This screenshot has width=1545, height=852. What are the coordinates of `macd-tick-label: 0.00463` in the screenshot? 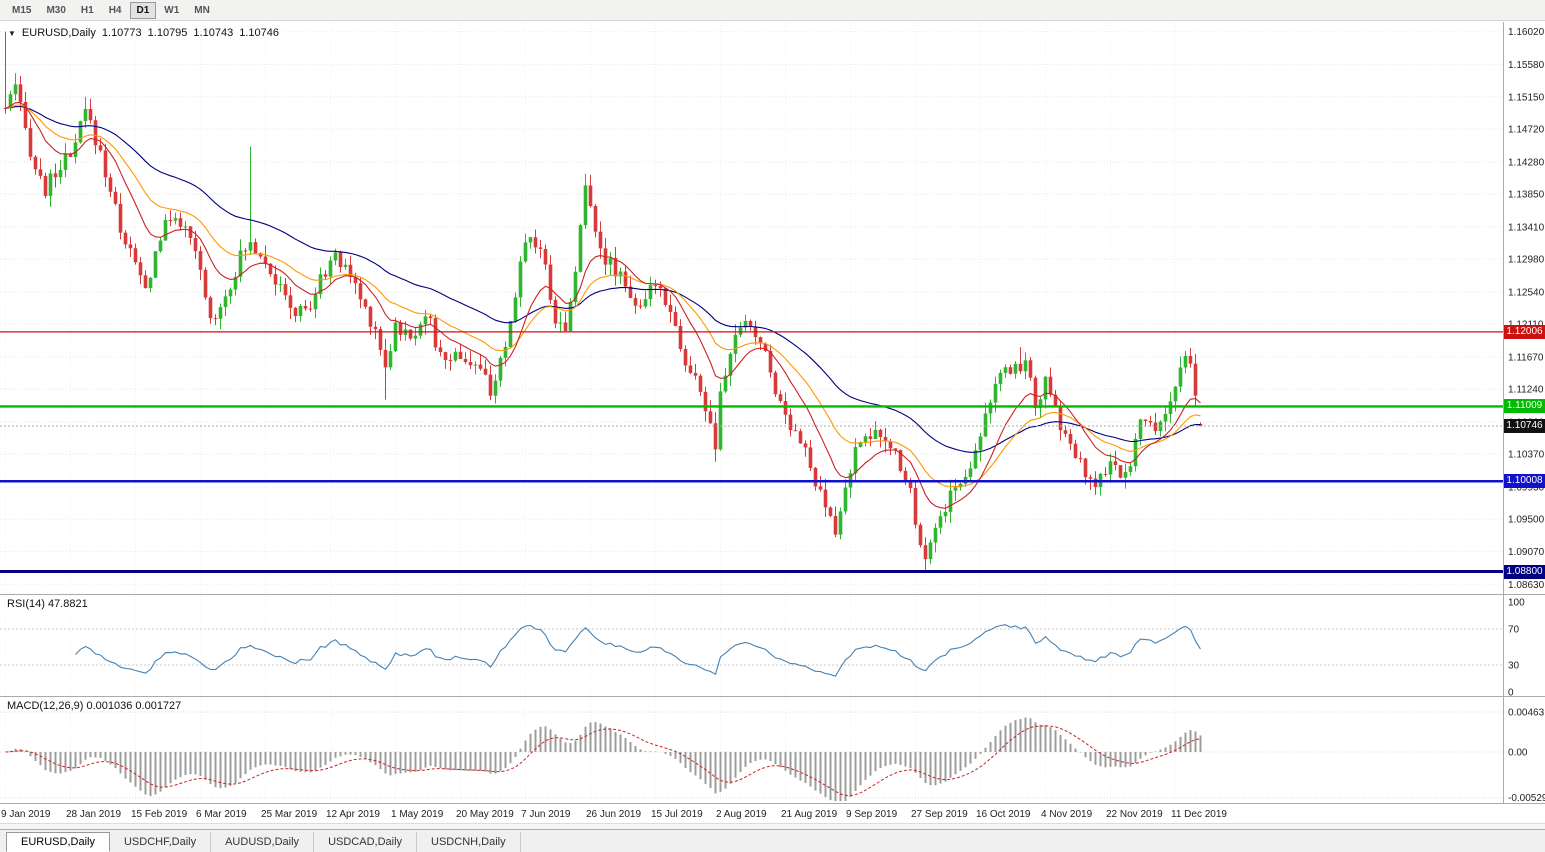 It's located at (1526, 713).